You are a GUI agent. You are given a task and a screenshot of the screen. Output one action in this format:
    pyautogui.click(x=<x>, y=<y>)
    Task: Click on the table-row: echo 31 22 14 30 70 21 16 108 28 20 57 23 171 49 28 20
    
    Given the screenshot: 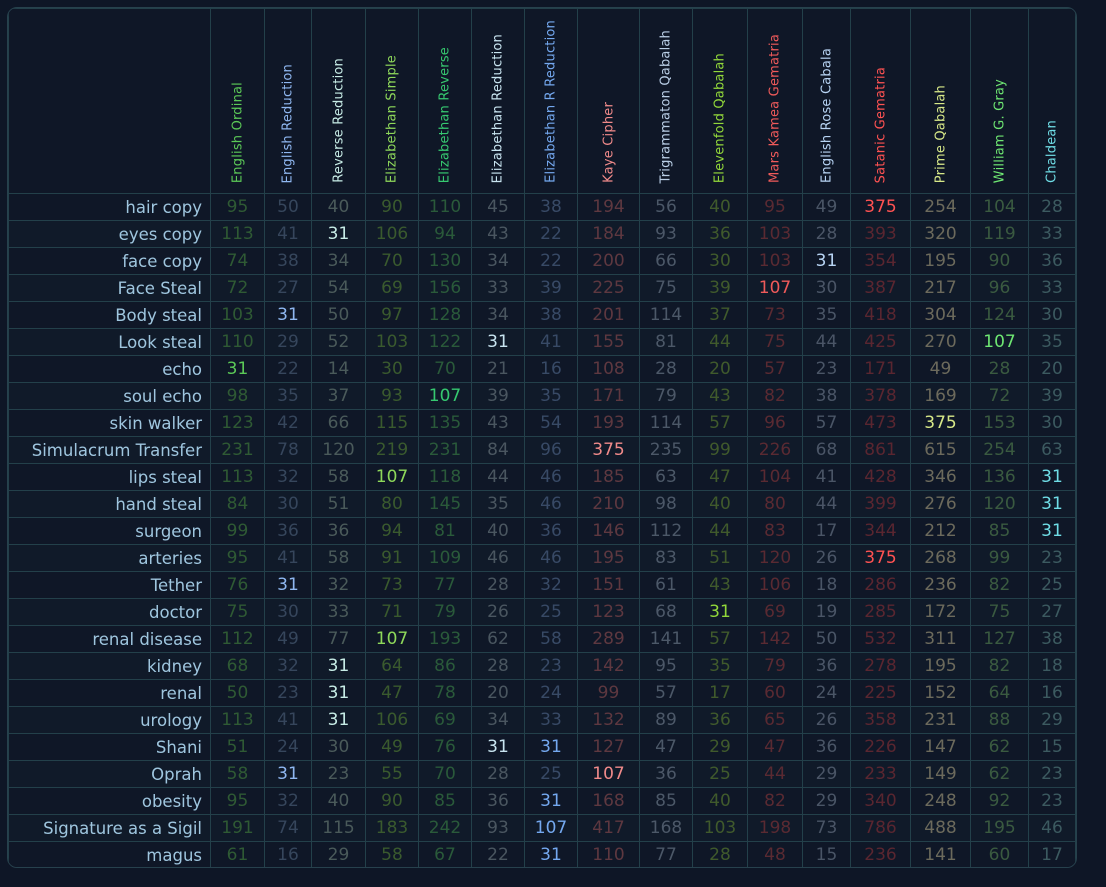 What is the action you would take?
    pyautogui.click(x=542, y=369)
    